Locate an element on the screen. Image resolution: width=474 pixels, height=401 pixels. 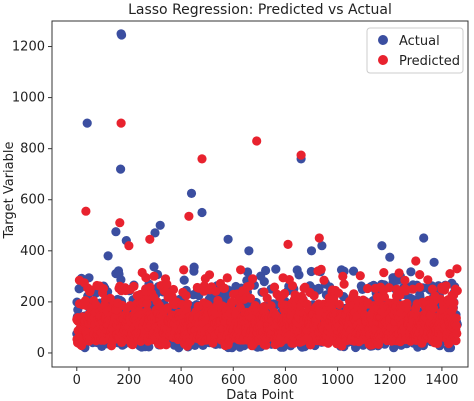
x-tick-label: 400 is located at coordinates (181, 380).